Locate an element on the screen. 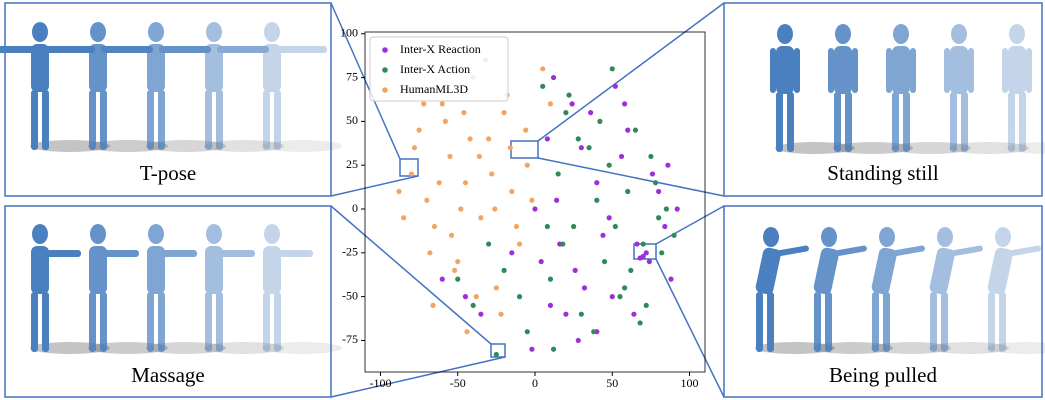 Image resolution: width=1045 pixels, height=400 pixels. x-tick-label: 0 is located at coordinates (535, 383).